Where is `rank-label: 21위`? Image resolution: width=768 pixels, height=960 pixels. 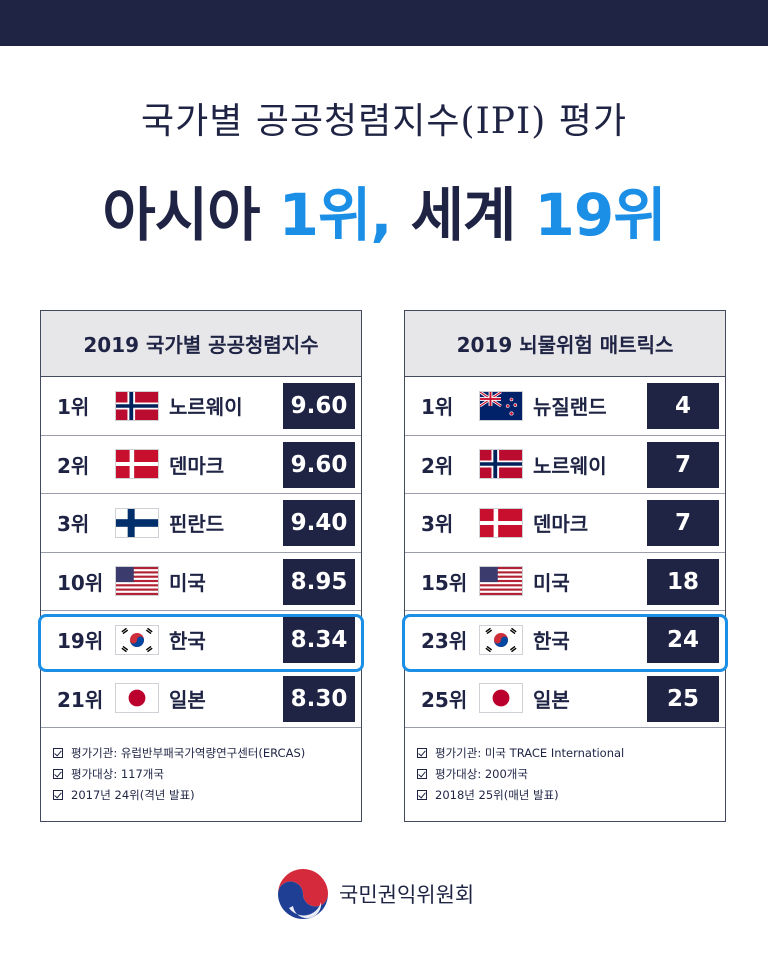 rank-label: 21위 is located at coordinates (80, 699).